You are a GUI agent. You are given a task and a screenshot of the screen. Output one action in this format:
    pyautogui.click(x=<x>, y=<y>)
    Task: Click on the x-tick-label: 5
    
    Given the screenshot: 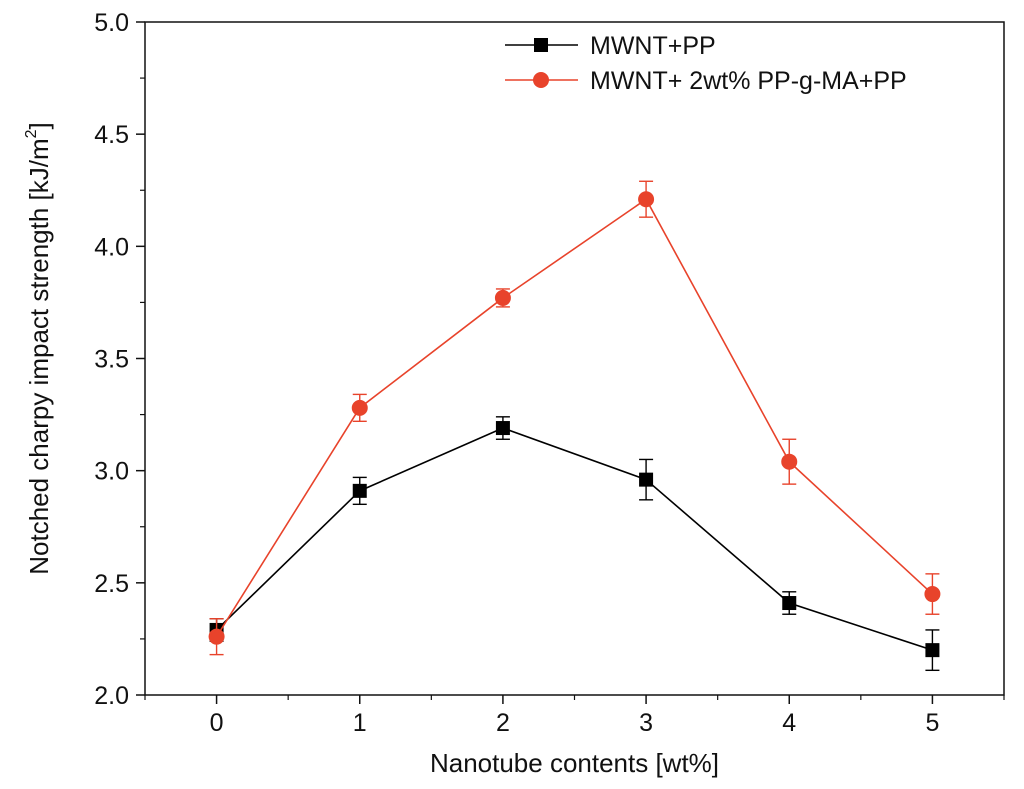 What is the action you would take?
    pyautogui.click(x=932, y=723)
    